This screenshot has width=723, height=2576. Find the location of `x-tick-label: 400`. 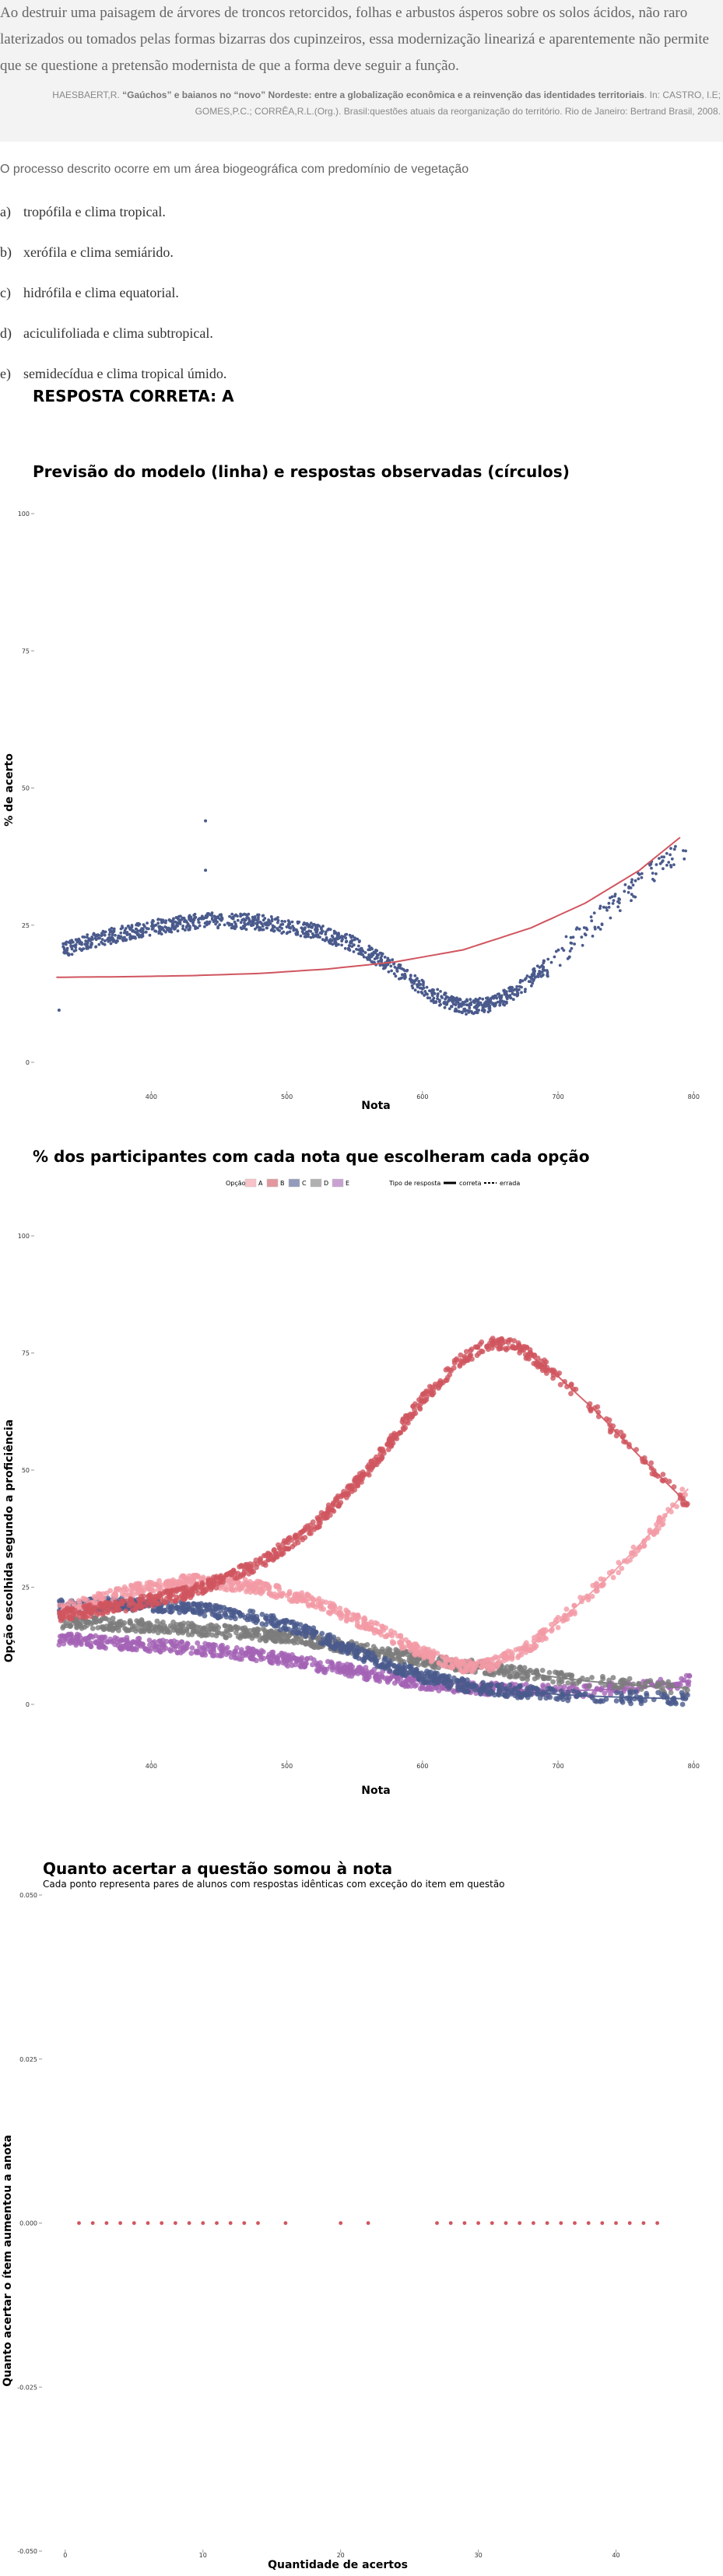

x-tick-label: 400 is located at coordinates (152, 1767).